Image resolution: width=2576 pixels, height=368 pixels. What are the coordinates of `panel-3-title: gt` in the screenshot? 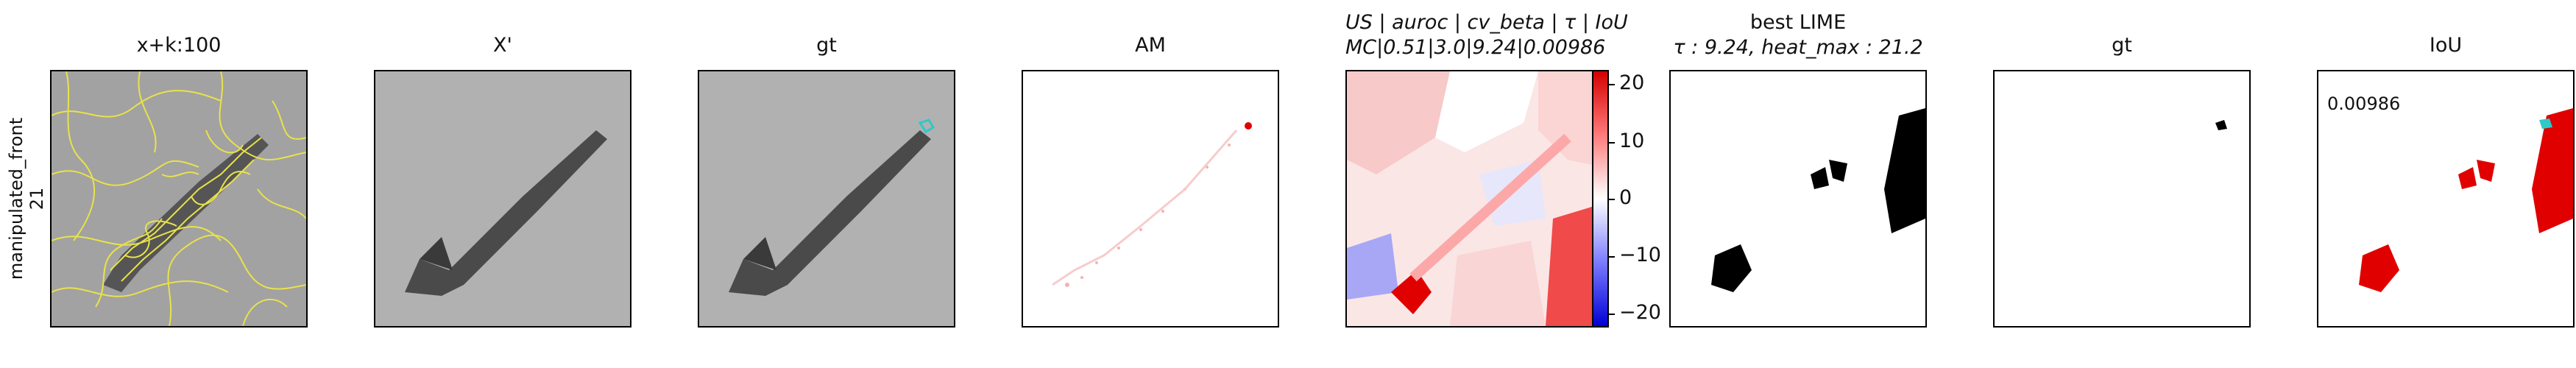 It's located at (827, 45).